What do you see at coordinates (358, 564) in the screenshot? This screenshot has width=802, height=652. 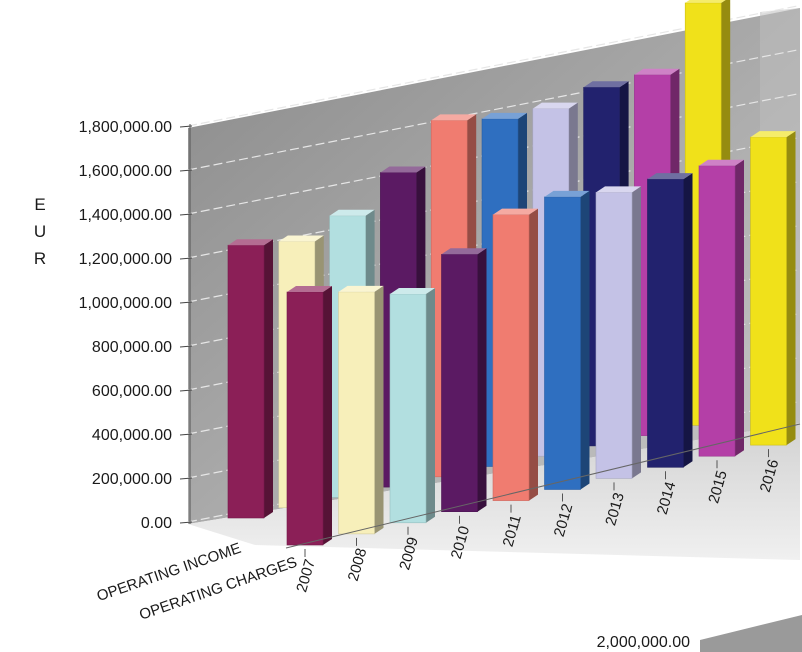 I see `x-tick-label: 2008` at bounding box center [358, 564].